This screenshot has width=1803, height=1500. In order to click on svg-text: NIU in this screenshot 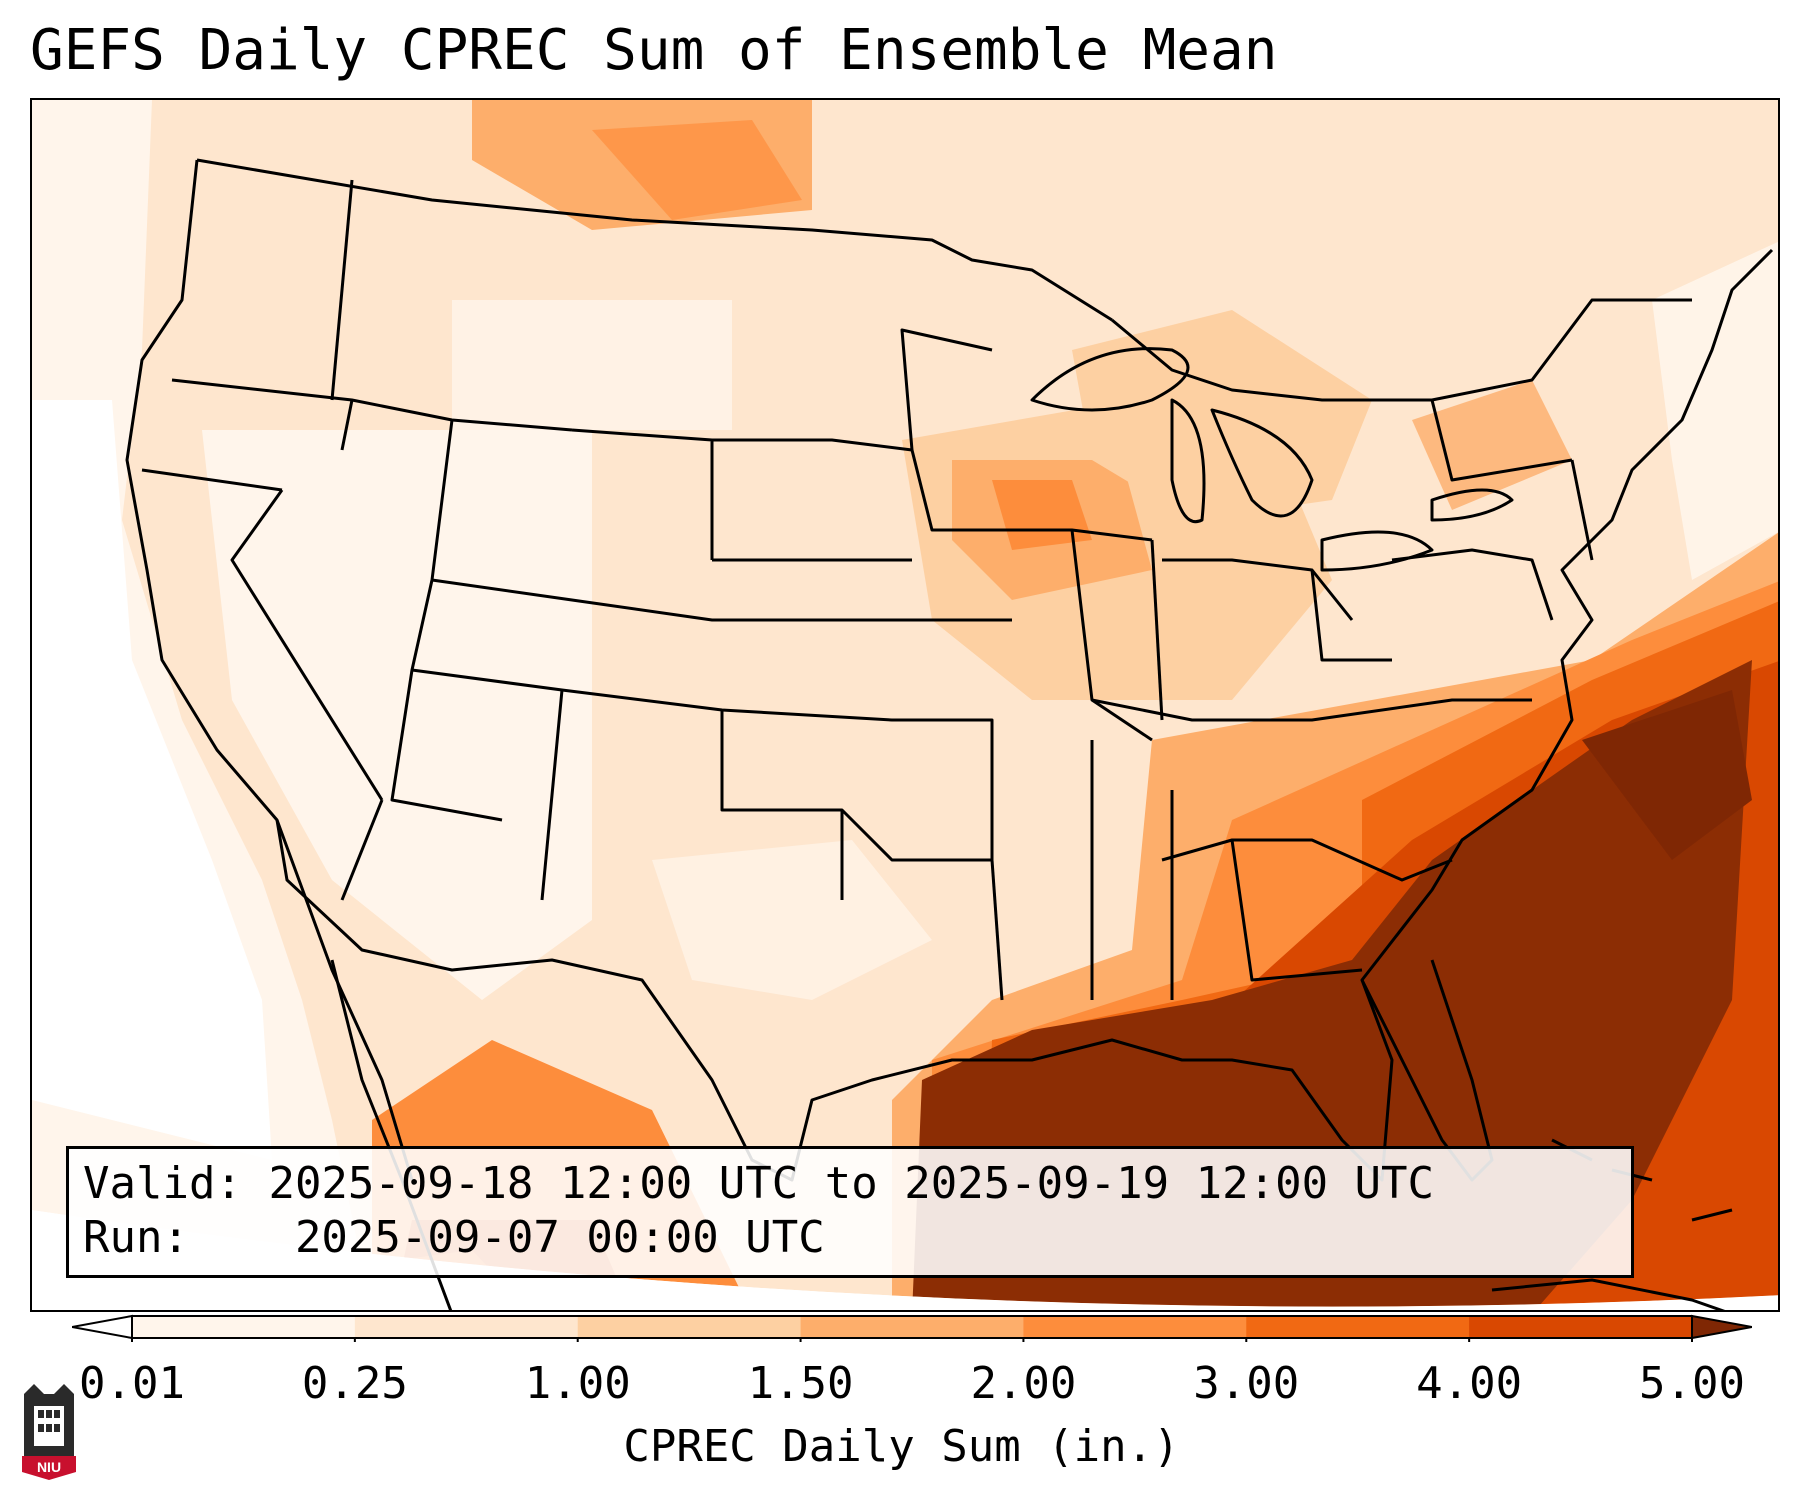, I will do `click(49, 1467)`.